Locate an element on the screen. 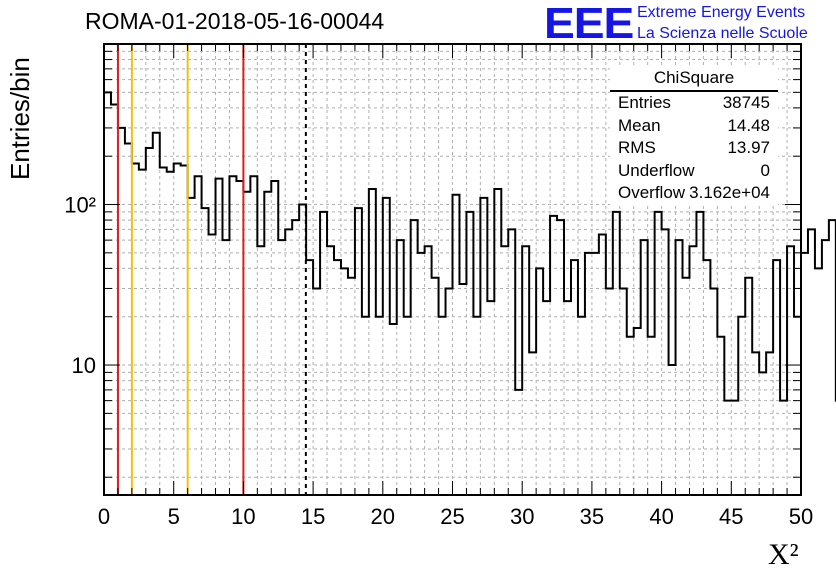 Image resolution: width=836 pixels, height=572 pixels. x-tick-label: 50 is located at coordinates (801, 516).